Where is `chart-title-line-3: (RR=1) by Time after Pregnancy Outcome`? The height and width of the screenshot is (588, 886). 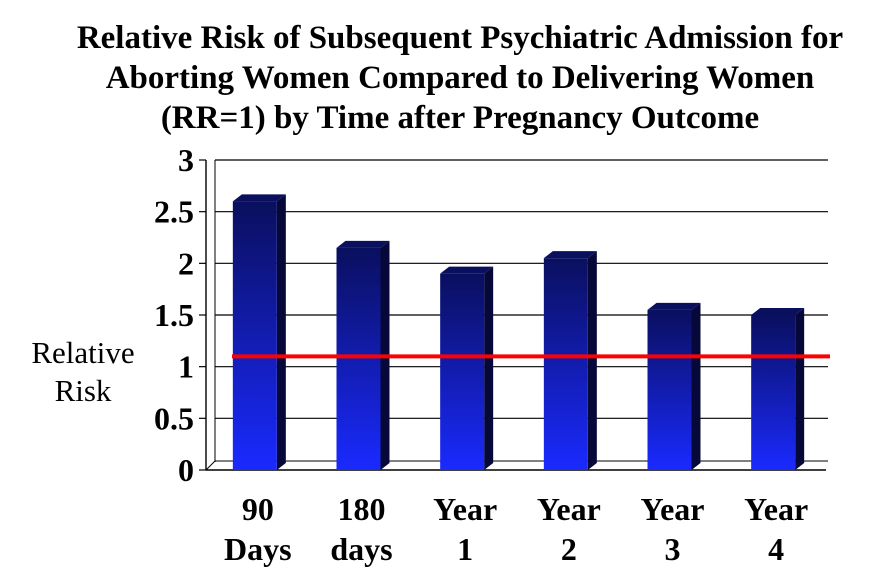
chart-title-line-3: (RR=1) by Time after Pregnancy Outcome is located at coordinates (460, 118).